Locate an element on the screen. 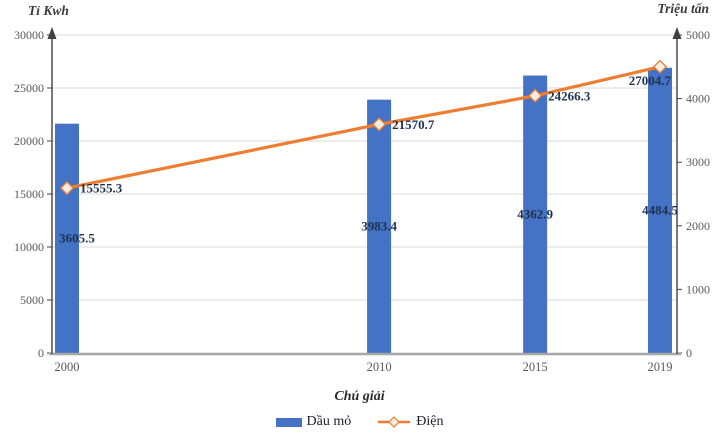 The height and width of the screenshot is (446, 719). legend-item-dien: Điện is located at coordinates (410, 422).